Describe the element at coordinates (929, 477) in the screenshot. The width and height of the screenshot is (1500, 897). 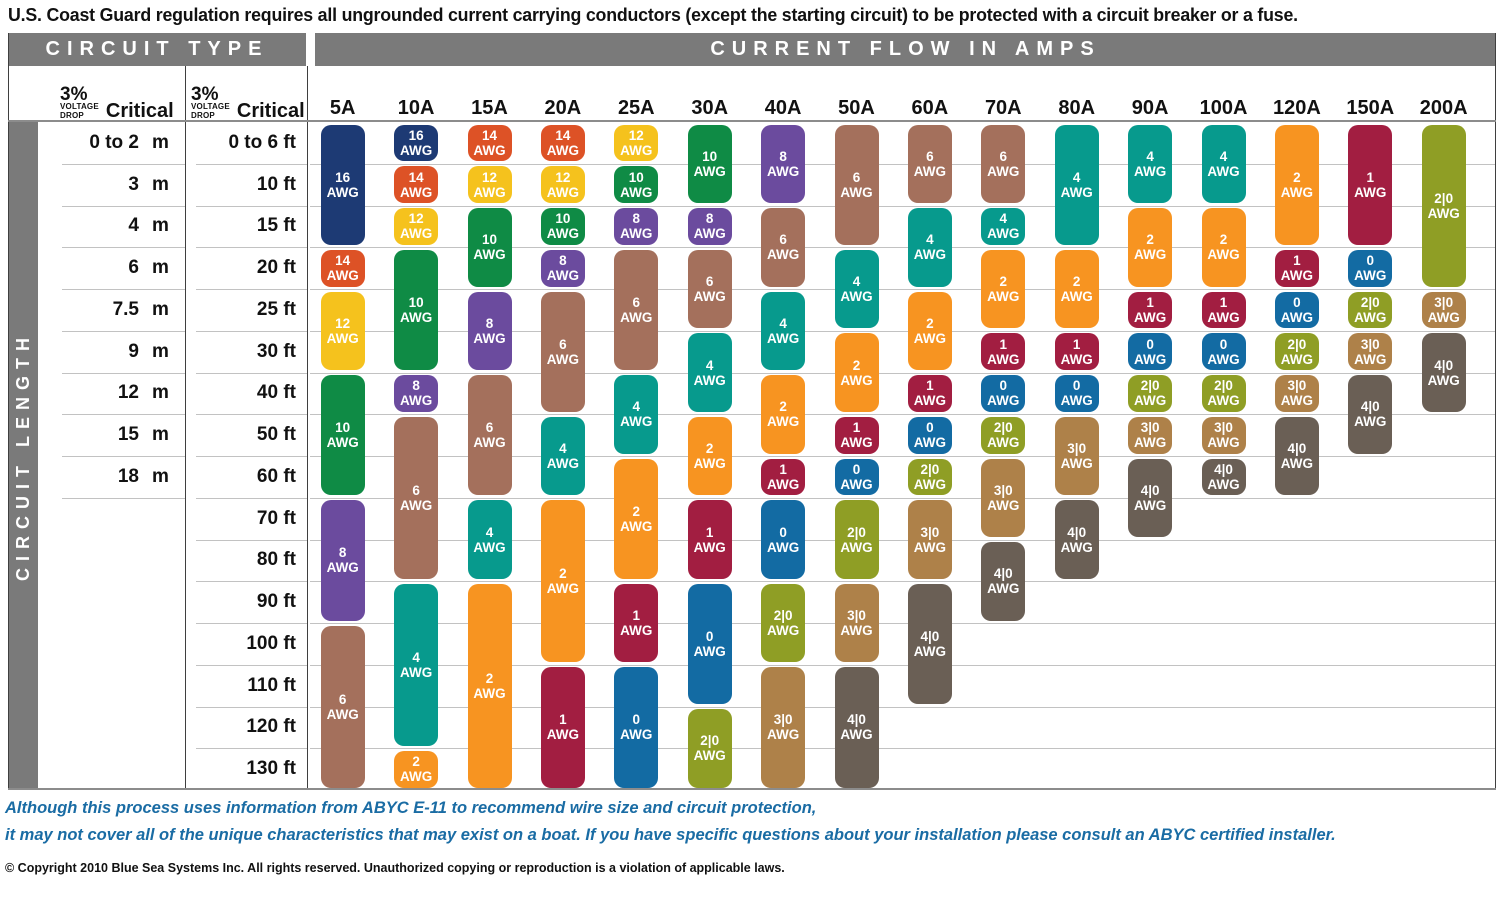
I see `awg-block: 2|0 AWG` at that location.